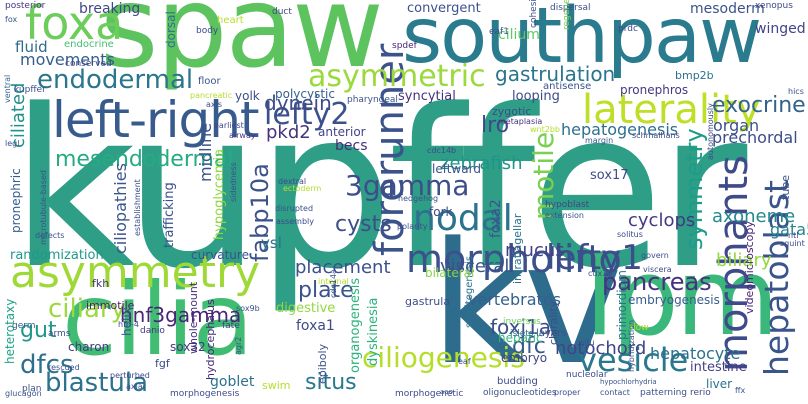 This screenshot has height=404, width=808. I want to click on word-rescued: rescued, so click(64, 367).